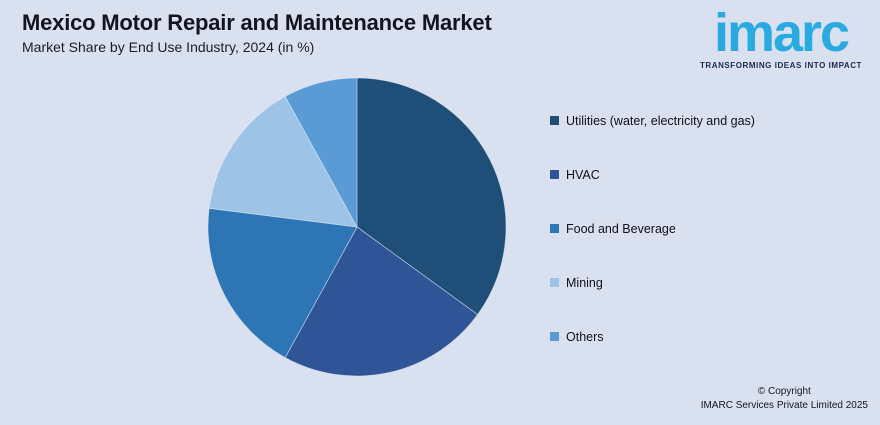 Image resolution: width=880 pixels, height=425 pixels. What do you see at coordinates (781, 65) in the screenshot?
I see `imarc-tagline: TRANSFORMING IDEAS INTO IMPACT` at bounding box center [781, 65].